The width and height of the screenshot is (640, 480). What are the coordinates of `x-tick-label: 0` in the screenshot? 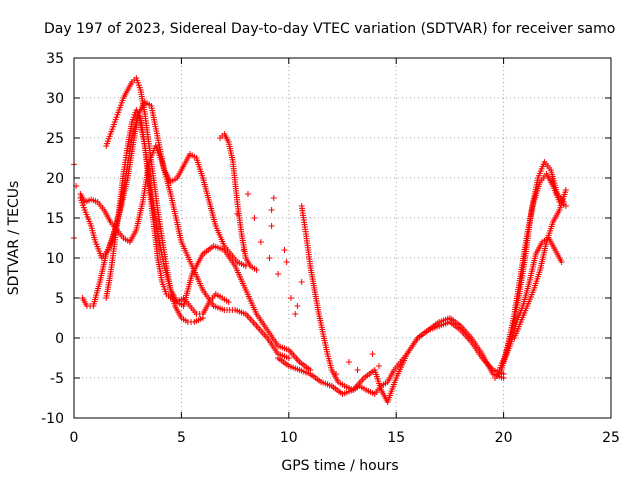 It's located at (74, 438).